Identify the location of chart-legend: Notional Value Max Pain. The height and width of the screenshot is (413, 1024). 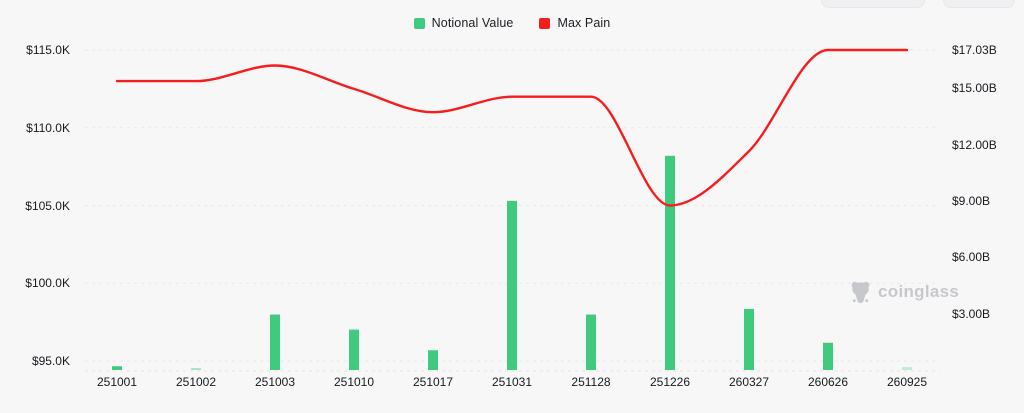
(512, 23).